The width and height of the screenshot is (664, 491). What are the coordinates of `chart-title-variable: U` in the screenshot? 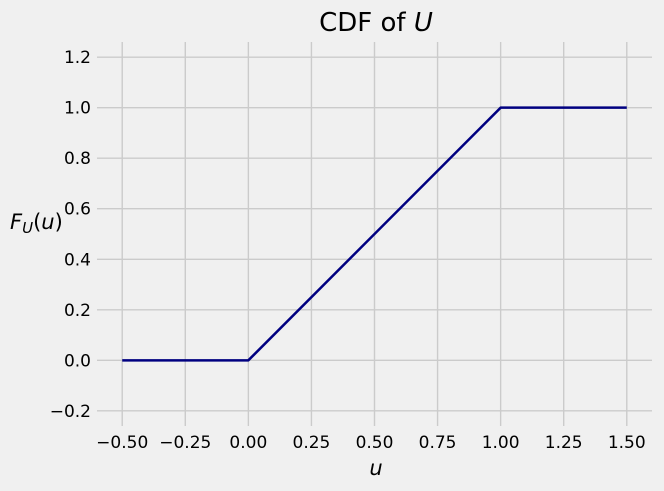 It's located at (423, 23).